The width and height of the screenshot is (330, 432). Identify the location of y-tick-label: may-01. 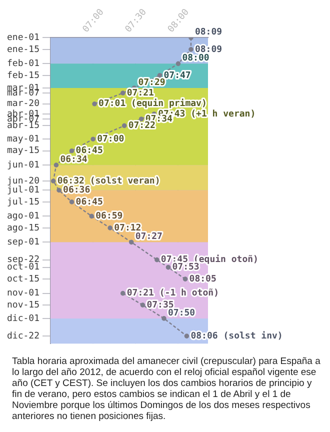
(23, 139).